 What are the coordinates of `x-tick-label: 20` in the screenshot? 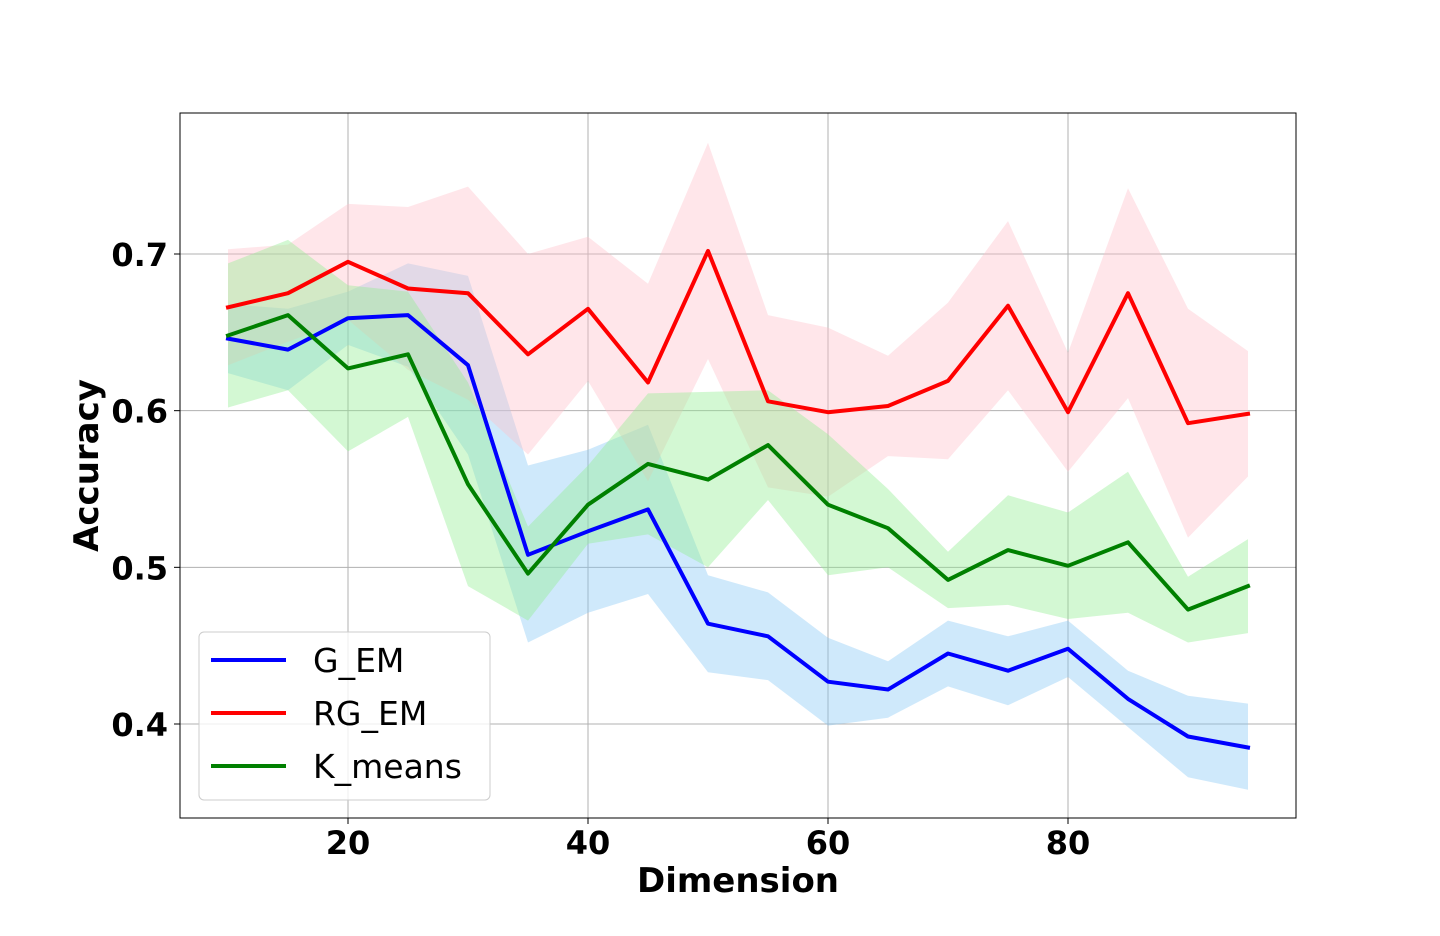 It's located at (348, 843).